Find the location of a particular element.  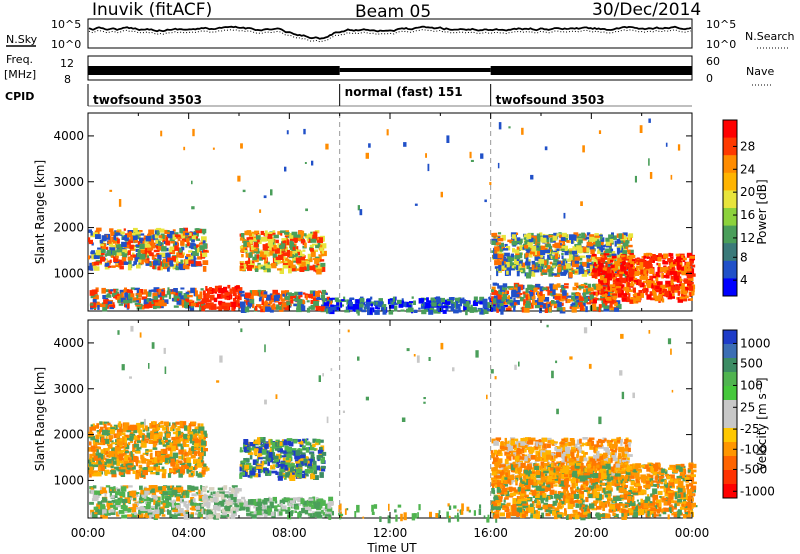

nsky-panel: N.Sky 10^5 10^0 10^5 10^0 N.Search is located at coordinates (400, 34).